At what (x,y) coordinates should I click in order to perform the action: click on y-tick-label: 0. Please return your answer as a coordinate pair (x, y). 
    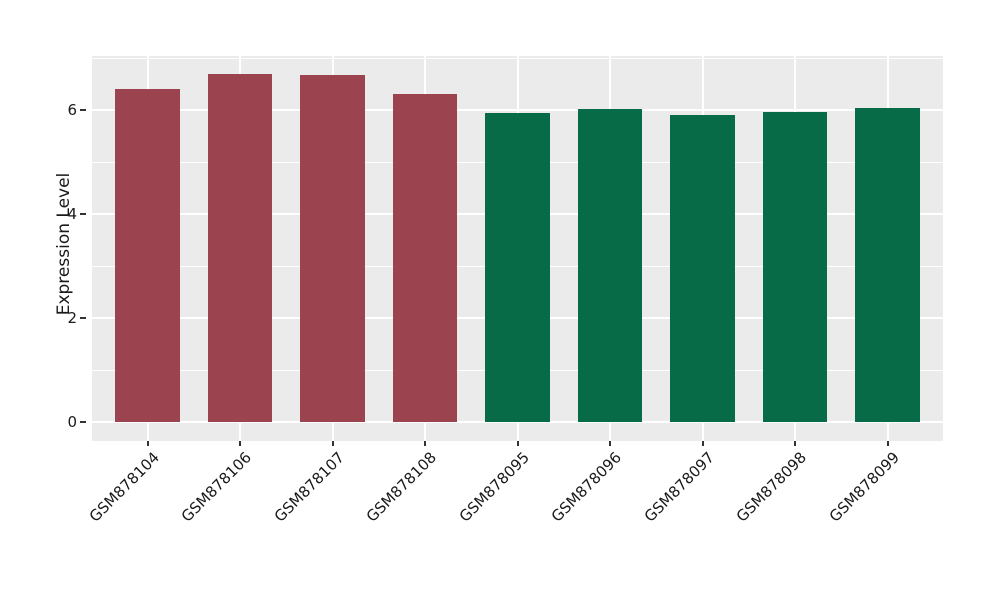
    Looking at the image, I should click on (72, 422).